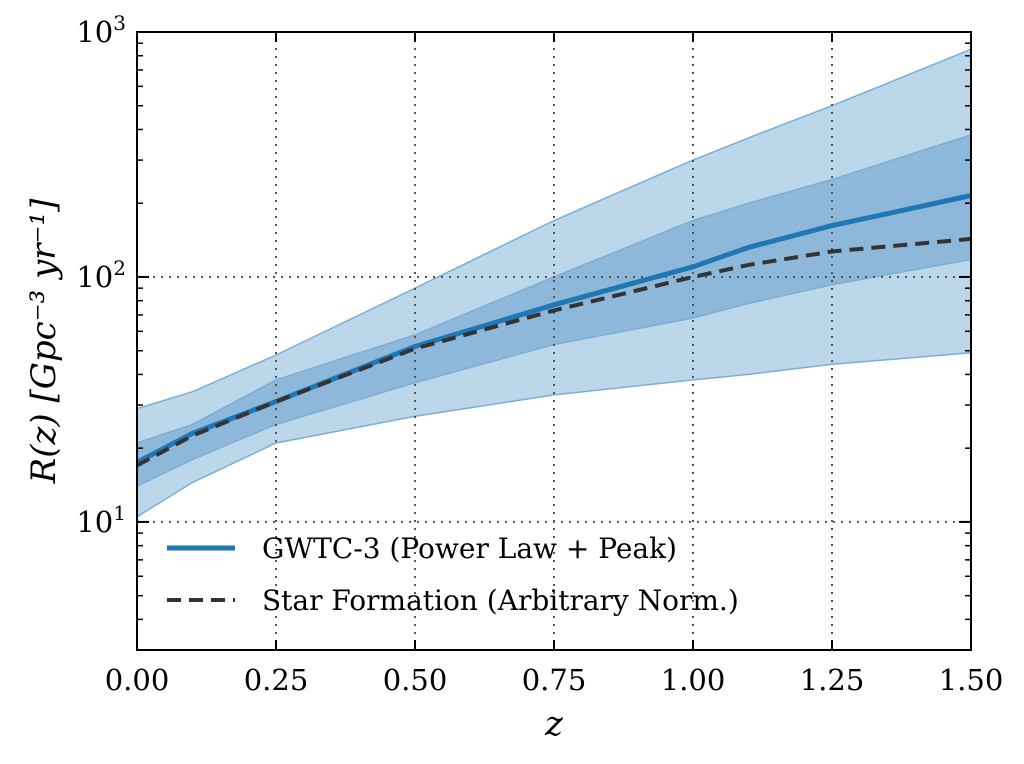  I want to click on y-axis-label: R(z) [Gpc⁻³ yr⁻¹], so click(44, 341).